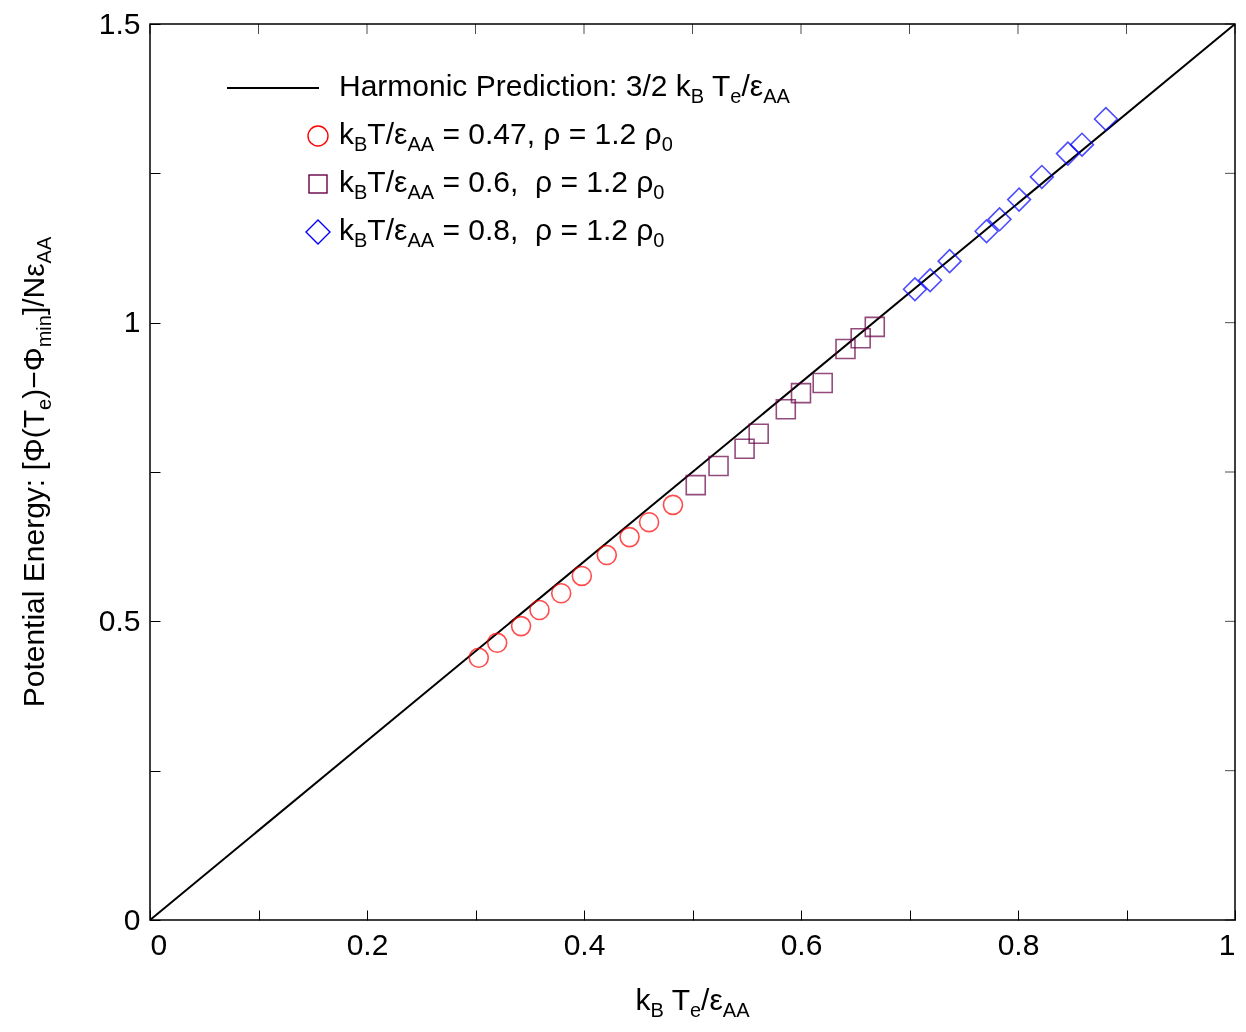  Describe the element at coordinates (1227, 944) in the screenshot. I see `x-tick-label: 1` at that location.